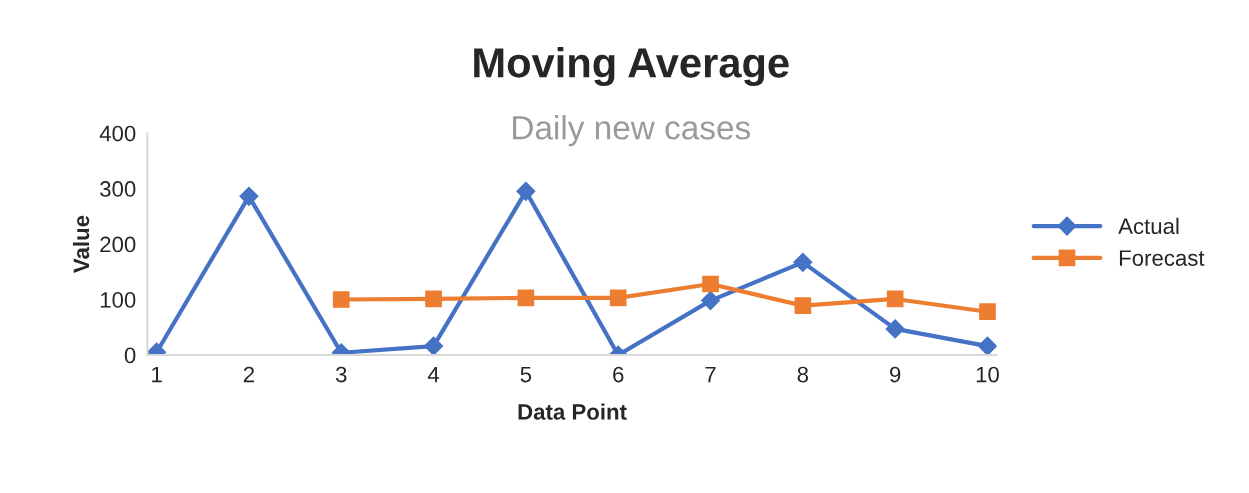 This screenshot has height=493, width=1249. I want to click on chart-title: Moving Average, so click(631, 67).